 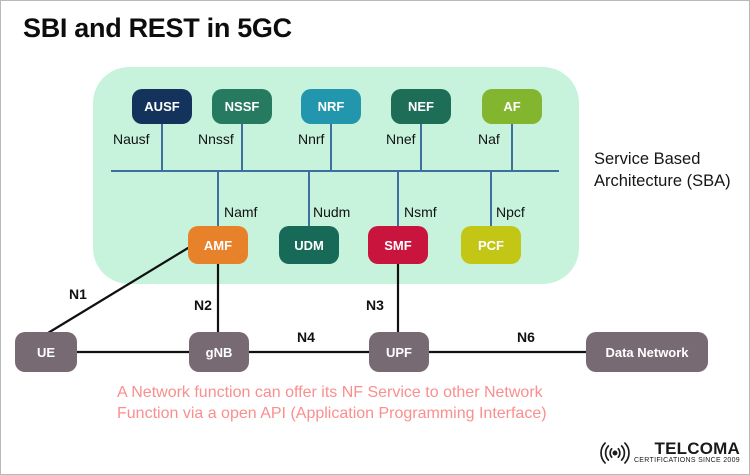 What do you see at coordinates (216, 139) in the screenshot?
I see `sbi-ref-nnssf: Nnssf` at bounding box center [216, 139].